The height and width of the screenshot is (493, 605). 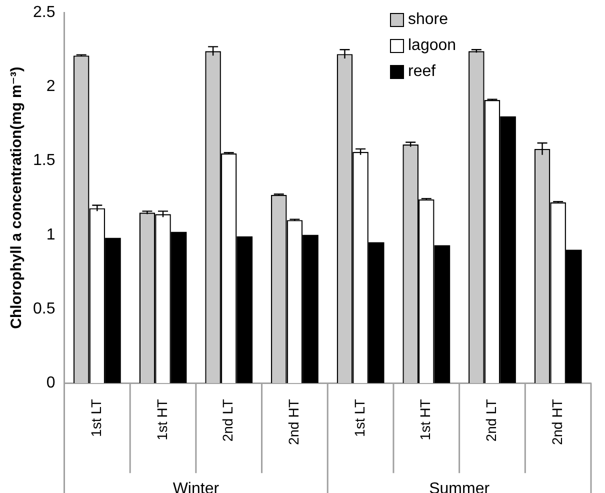 What do you see at coordinates (17, 197) in the screenshot?
I see `y-axis-title: Chlorophyll a concentration(mg m⁻³)` at bounding box center [17, 197].